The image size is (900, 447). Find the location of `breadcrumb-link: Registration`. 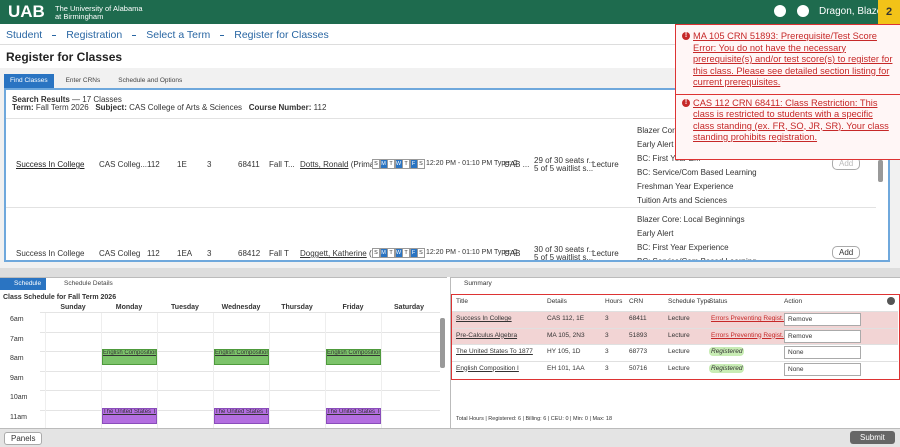

breadcrumb-link: Registration is located at coordinates (94, 35).